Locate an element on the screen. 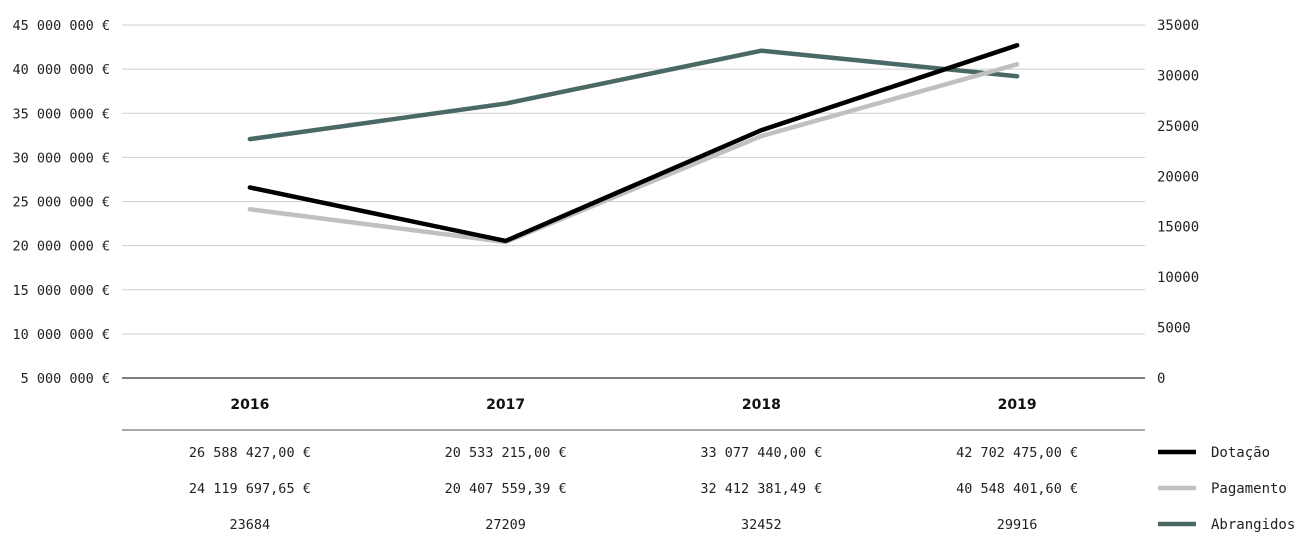 The height and width of the screenshot is (540, 1304). table-cell: 40 548 401,60 € is located at coordinates (1017, 489).